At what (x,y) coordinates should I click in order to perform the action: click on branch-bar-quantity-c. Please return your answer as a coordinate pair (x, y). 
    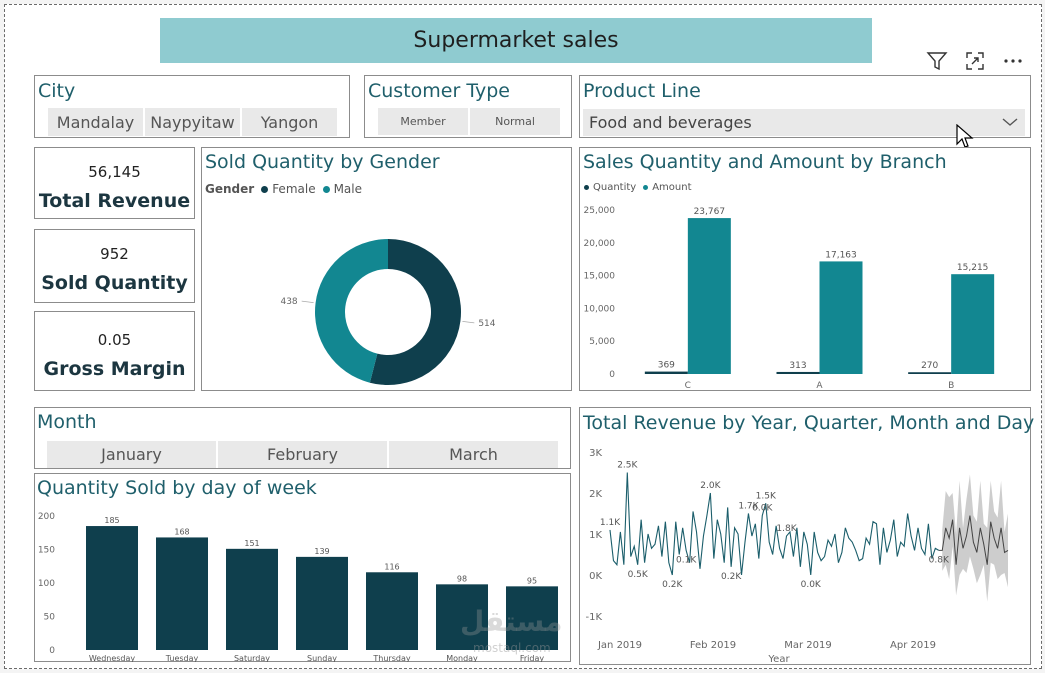
    Looking at the image, I should click on (666, 372).